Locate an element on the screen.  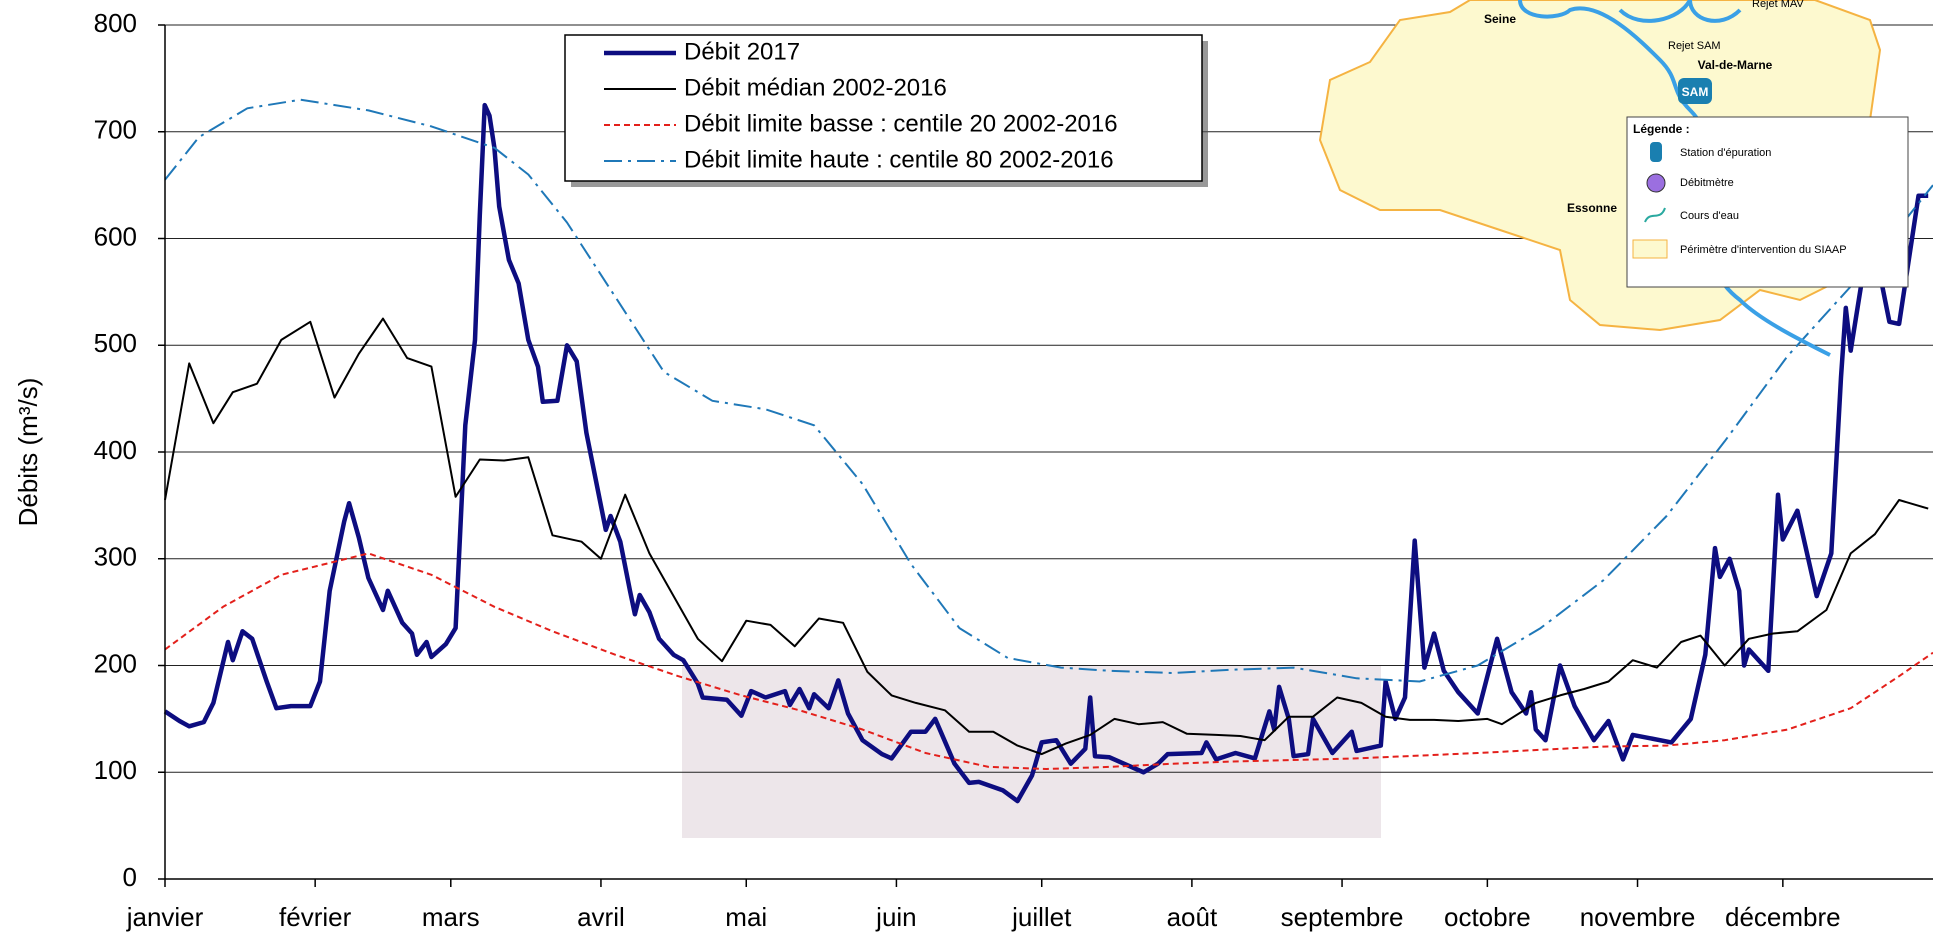
x-tick-label: mai is located at coordinates (746, 917).